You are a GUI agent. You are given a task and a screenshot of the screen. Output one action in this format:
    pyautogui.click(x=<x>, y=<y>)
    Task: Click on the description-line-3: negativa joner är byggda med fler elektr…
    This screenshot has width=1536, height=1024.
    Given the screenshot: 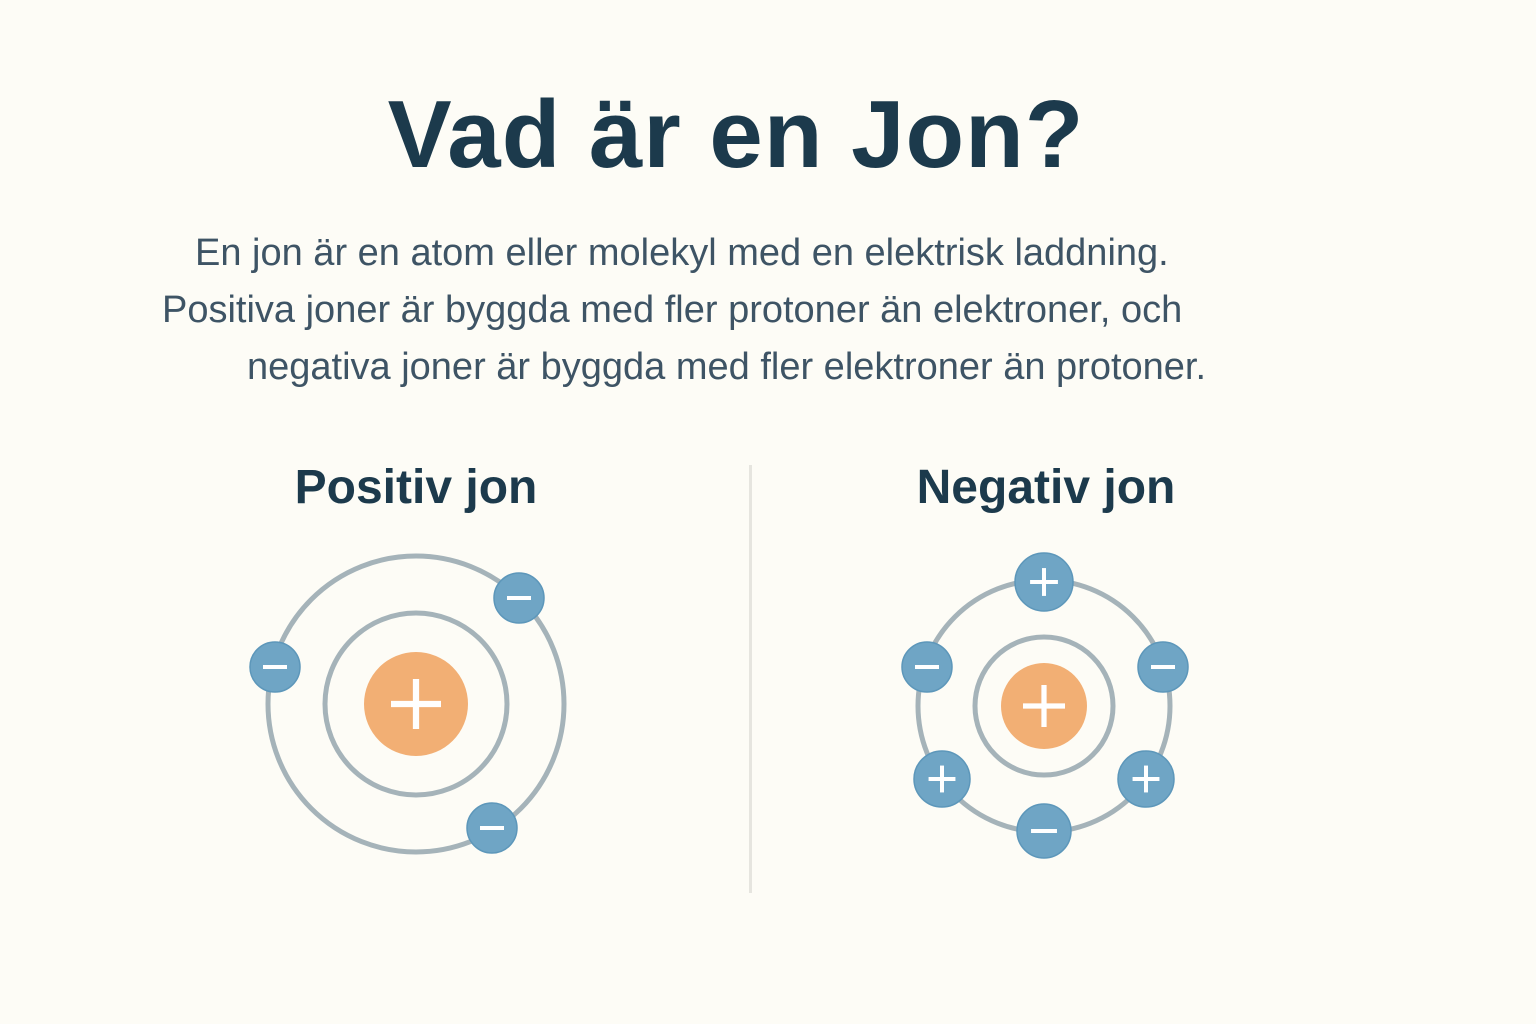 What is the action you would take?
    pyautogui.click(x=727, y=367)
    